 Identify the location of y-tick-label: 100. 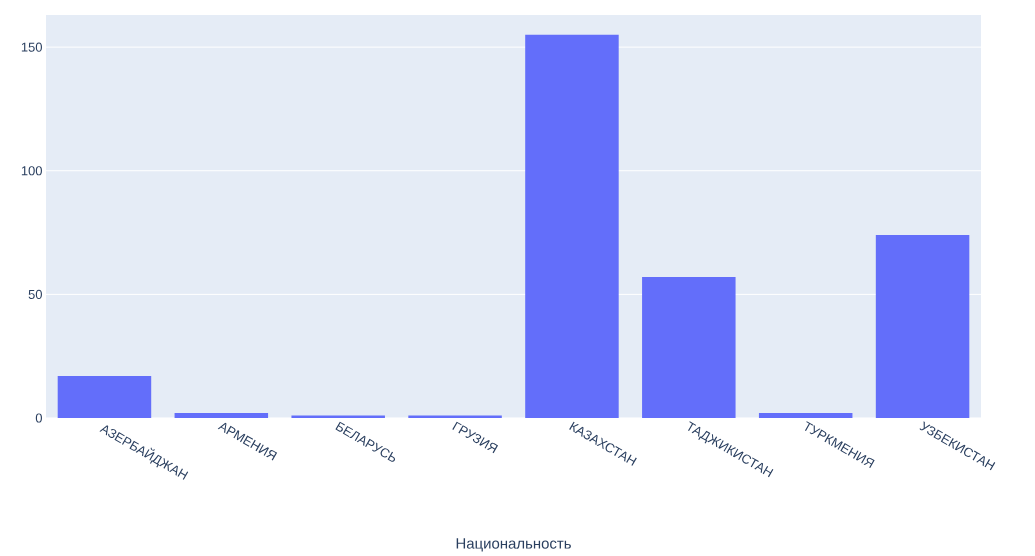
(31, 171).